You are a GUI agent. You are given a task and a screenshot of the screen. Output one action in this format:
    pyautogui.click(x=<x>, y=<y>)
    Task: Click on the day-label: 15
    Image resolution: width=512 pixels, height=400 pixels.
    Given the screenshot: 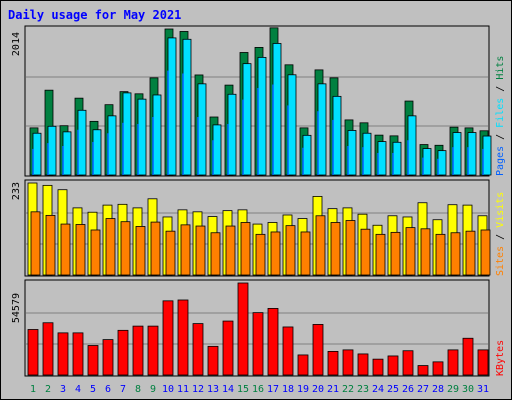 What is the action you would take?
    pyautogui.click(x=243, y=389)
    